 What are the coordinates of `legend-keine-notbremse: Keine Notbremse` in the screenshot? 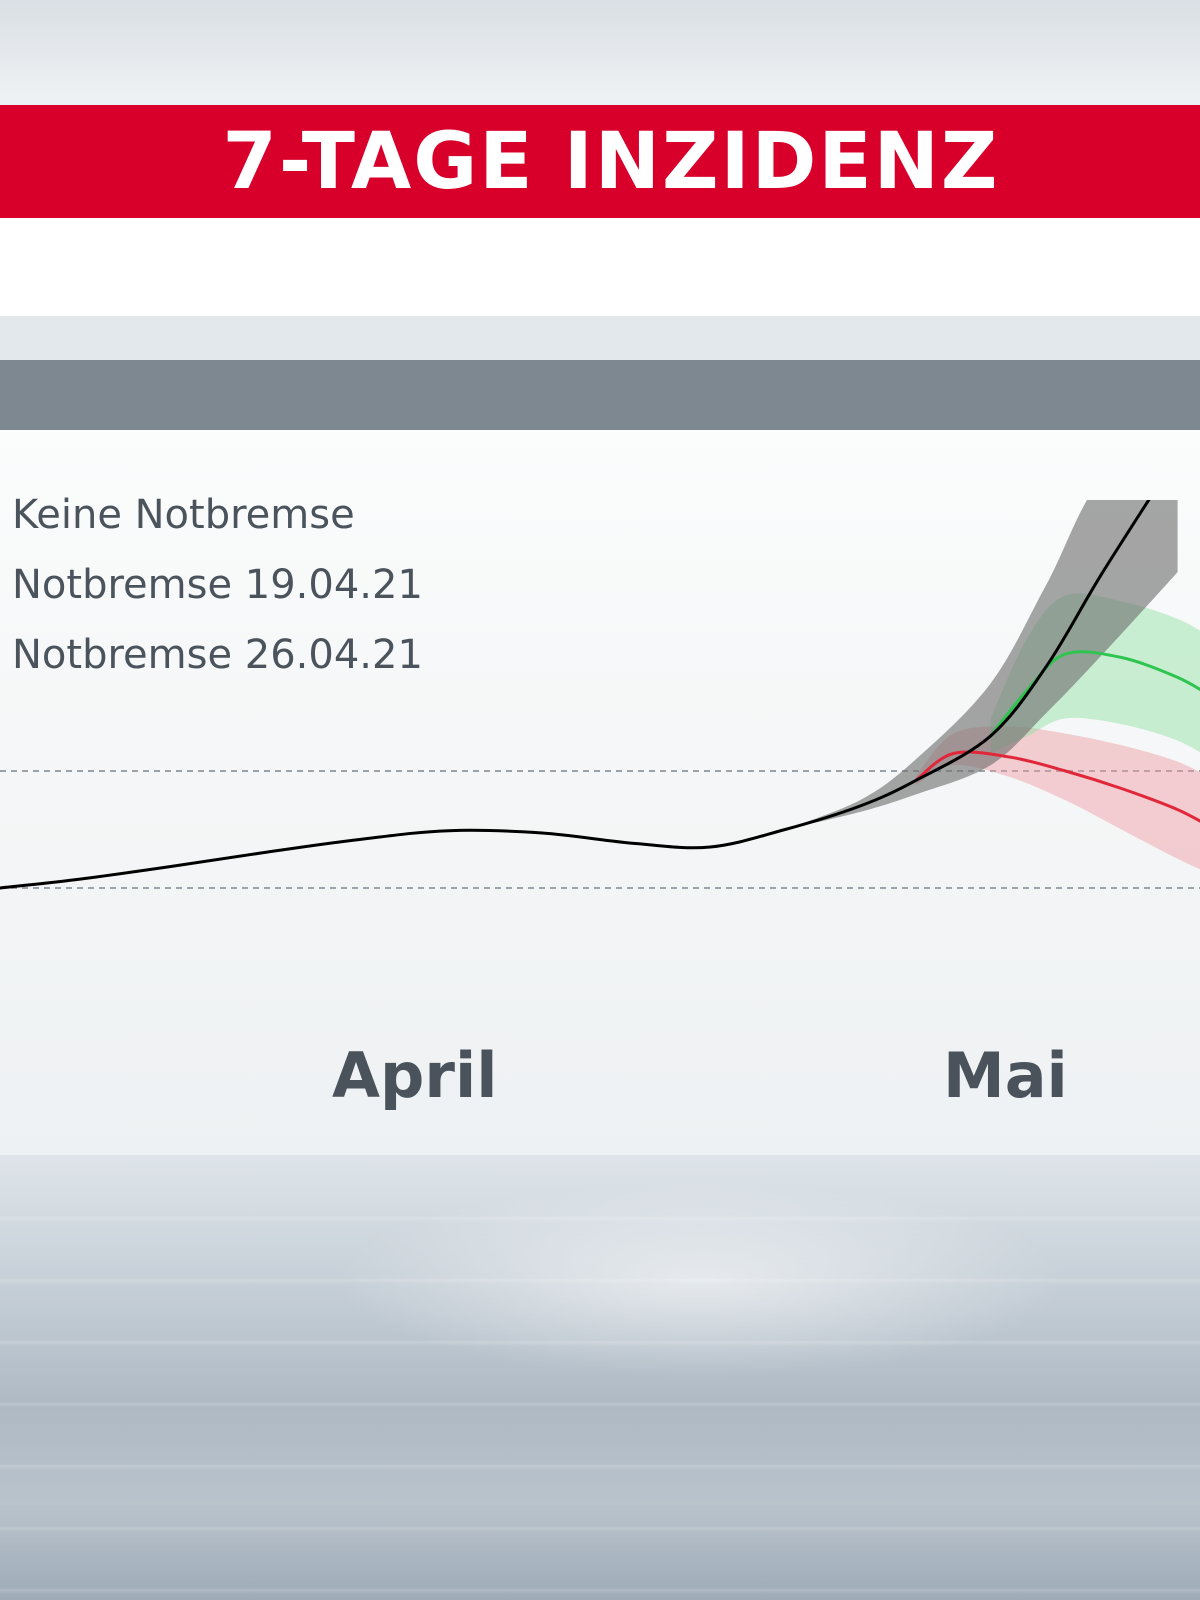 It's located at (183, 515).